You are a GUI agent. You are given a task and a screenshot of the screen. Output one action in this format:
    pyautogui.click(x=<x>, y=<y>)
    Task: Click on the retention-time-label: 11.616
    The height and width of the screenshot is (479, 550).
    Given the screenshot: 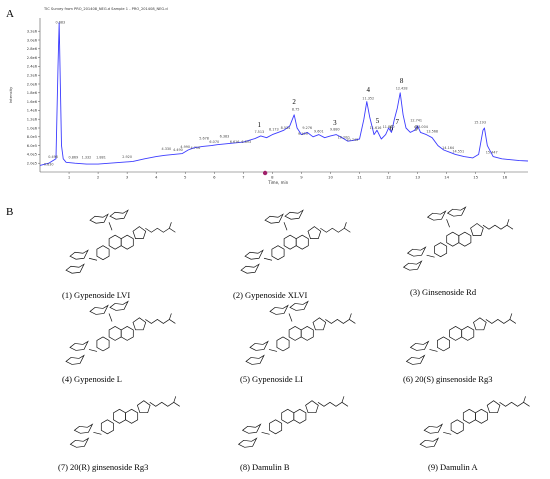 What is the action you would take?
    pyautogui.click(x=376, y=128)
    